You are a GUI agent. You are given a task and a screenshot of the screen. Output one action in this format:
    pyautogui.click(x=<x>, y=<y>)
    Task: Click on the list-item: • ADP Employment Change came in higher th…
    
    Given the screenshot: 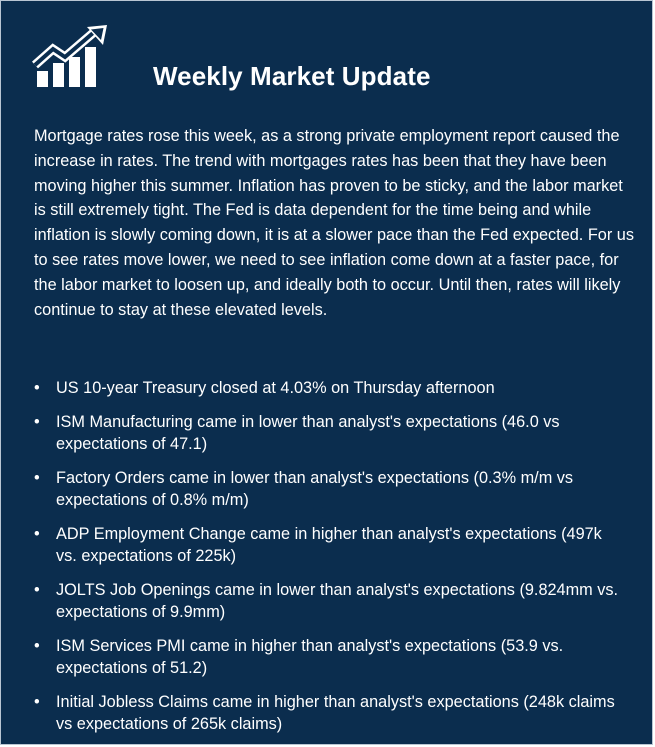 What is the action you would take?
    pyautogui.click(x=329, y=545)
    